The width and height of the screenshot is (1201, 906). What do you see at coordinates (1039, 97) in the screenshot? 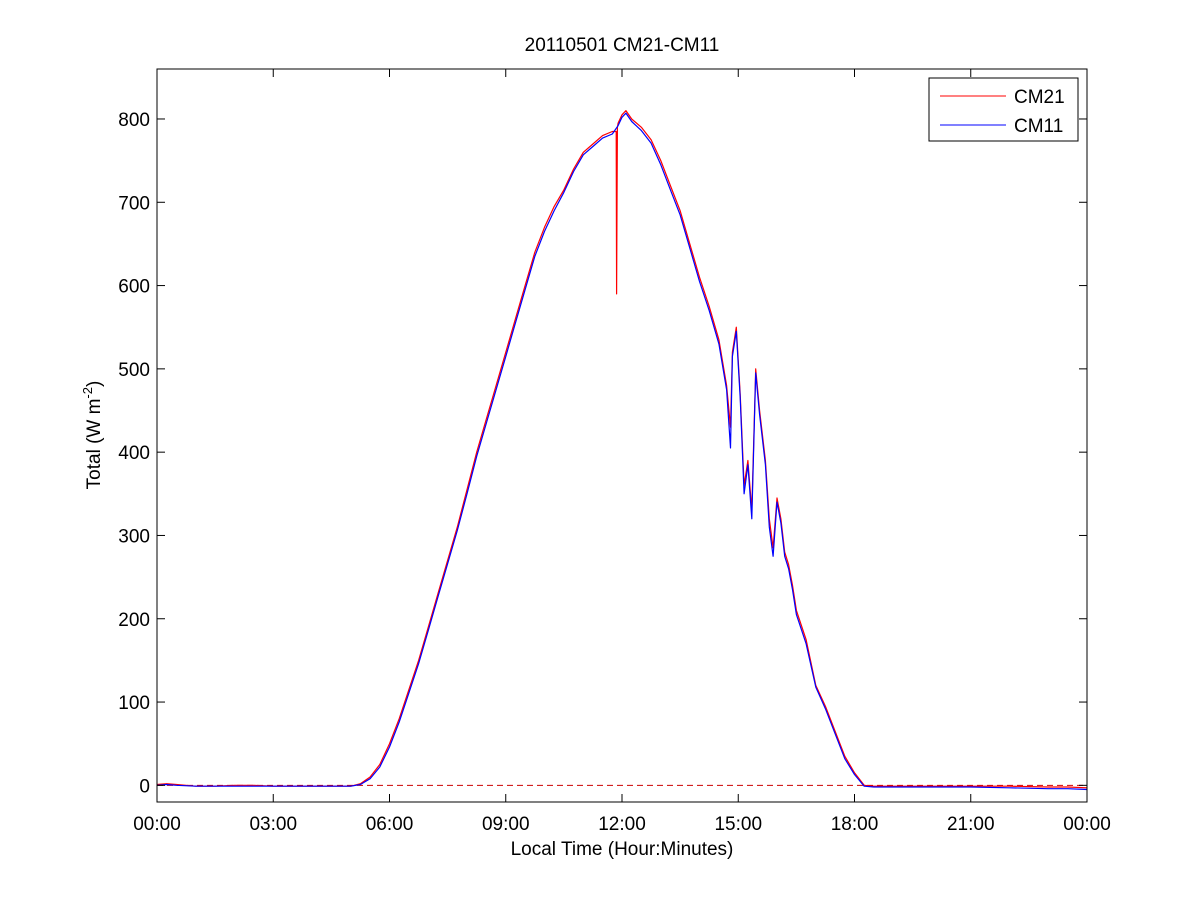
I see `legend-label-cm21: CM21` at bounding box center [1039, 97].